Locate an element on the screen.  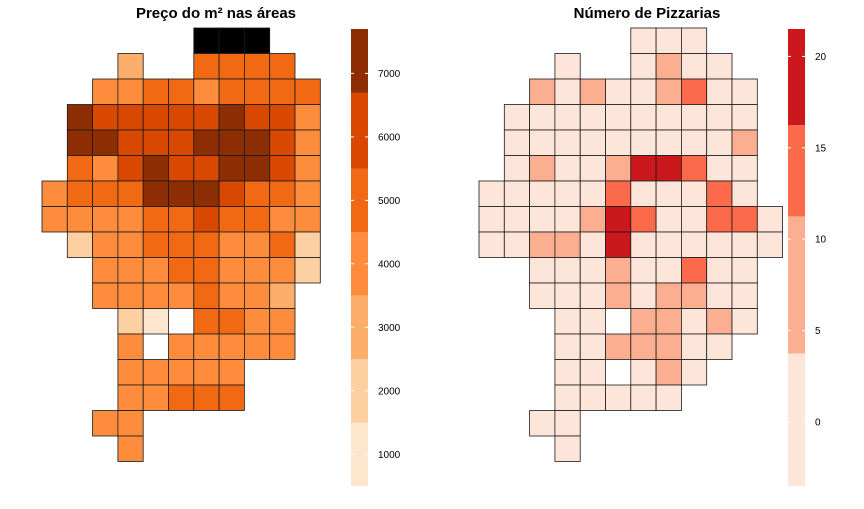
legend-tick-label: 4000 is located at coordinates (389, 264).